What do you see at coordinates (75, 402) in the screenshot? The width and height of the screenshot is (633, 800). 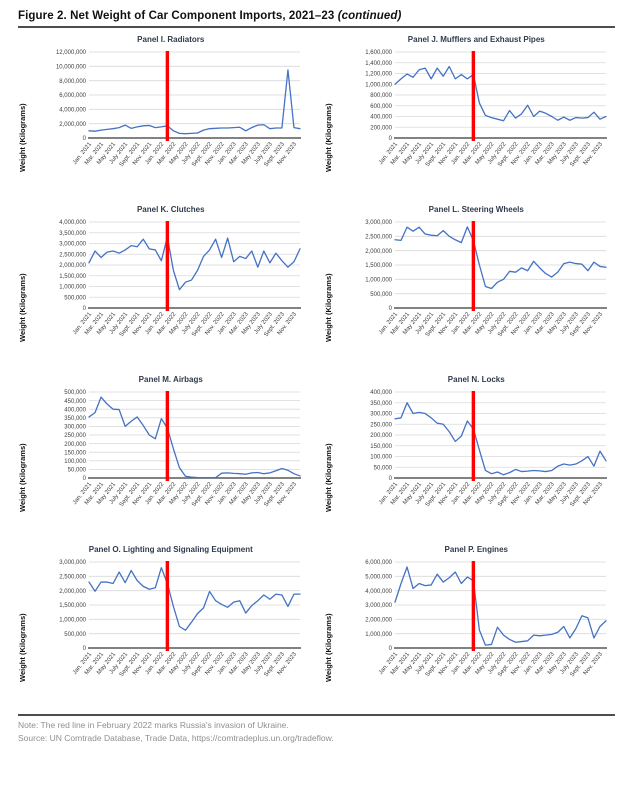 I see `y-tick-label: 450,000` at bounding box center [75, 402].